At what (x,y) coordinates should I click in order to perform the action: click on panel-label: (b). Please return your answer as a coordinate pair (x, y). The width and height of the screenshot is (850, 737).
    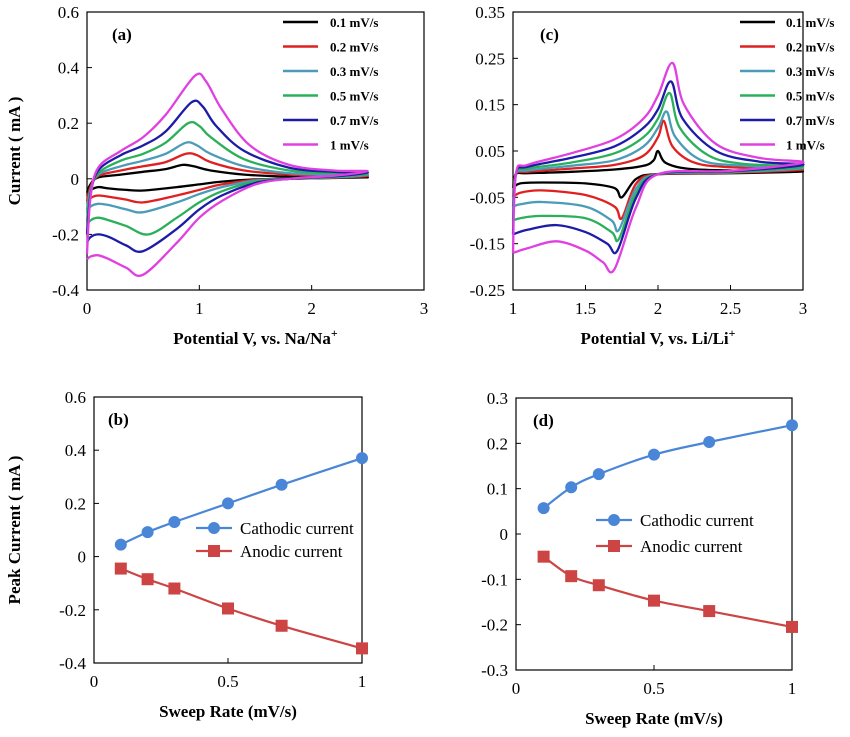
    Looking at the image, I should click on (118, 419).